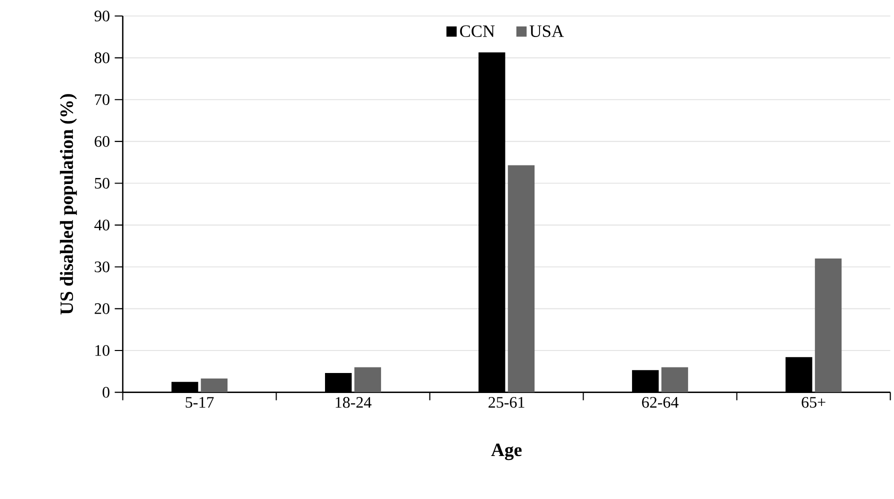 The width and height of the screenshot is (894, 499). I want to click on x-tick-label: 5-17, so click(200, 402).